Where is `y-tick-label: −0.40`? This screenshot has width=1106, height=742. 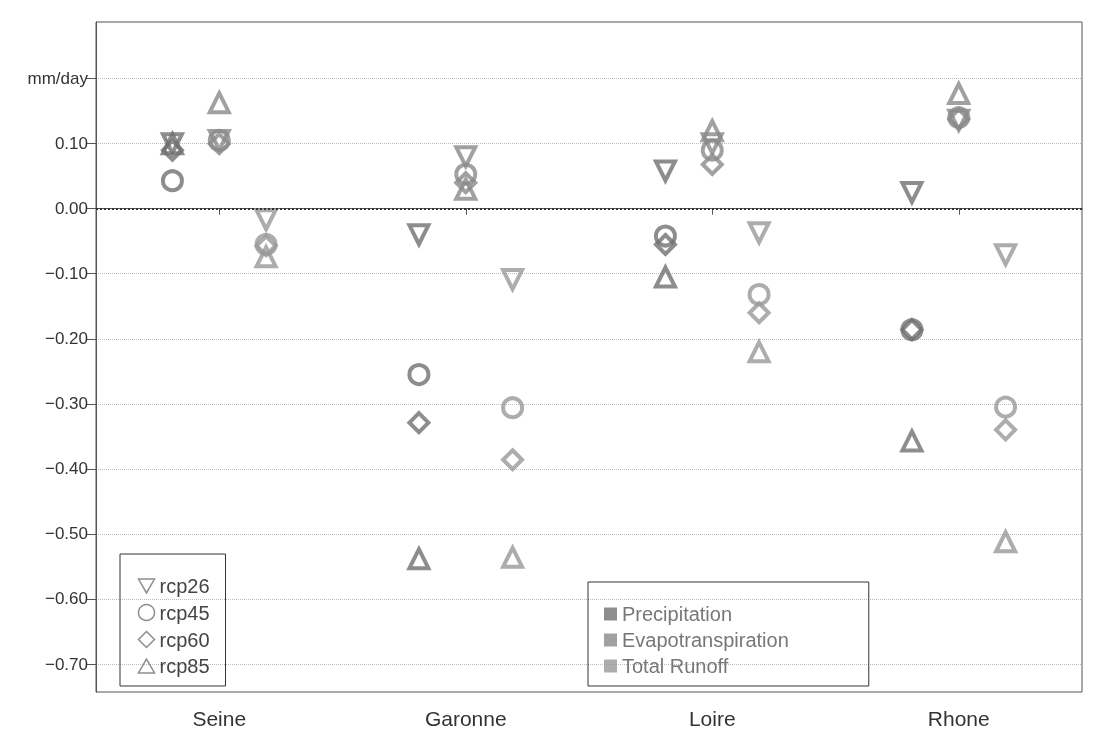
y-tick-label: −0.40 is located at coordinates (66, 469).